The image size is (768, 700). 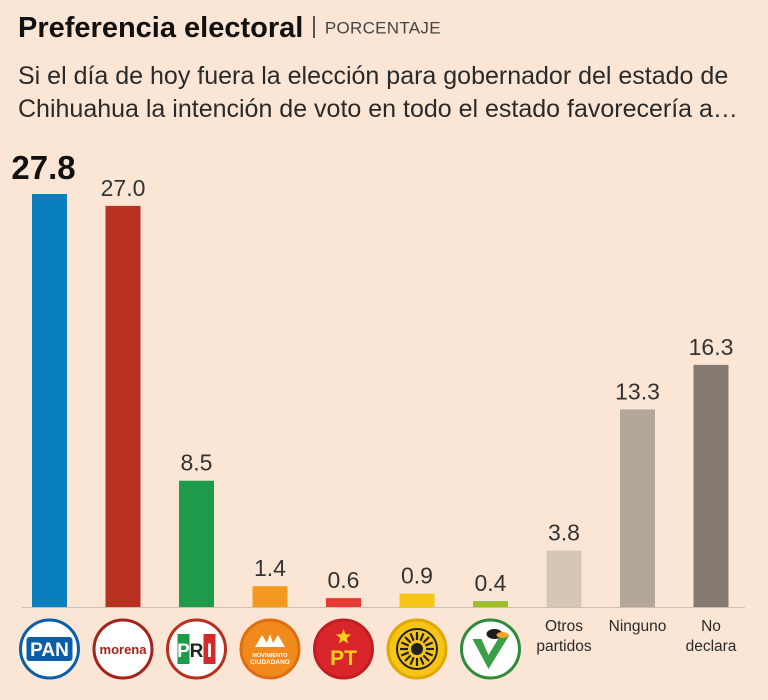 What do you see at coordinates (711, 626) in the screenshot?
I see `category-label-9-0: No` at bounding box center [711, 626].